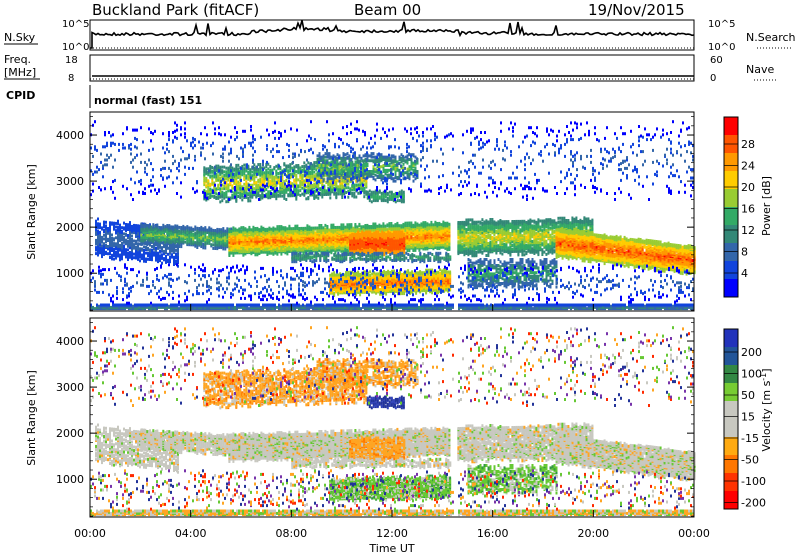 This screenshot has height=554, width=800. Describe the element at coordinates (71, 78) in the screenshot. I see `freq-tick-bottom: 8` at that location.